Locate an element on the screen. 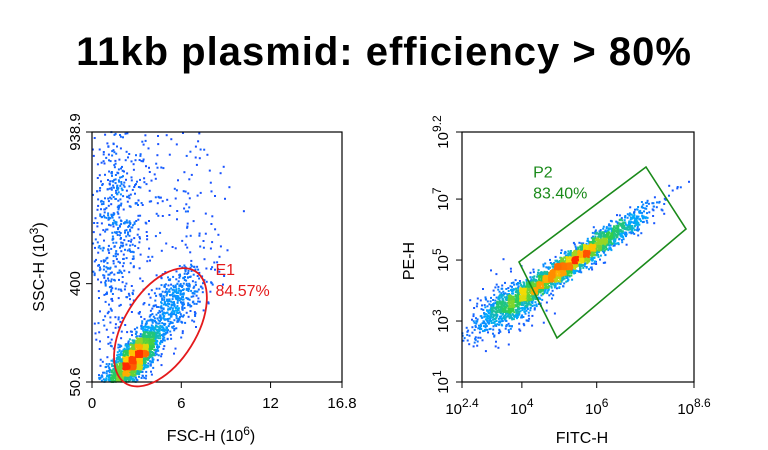 The image size is (768, 450). gate-name-e1: E1 is located at coordinates (226, 270).